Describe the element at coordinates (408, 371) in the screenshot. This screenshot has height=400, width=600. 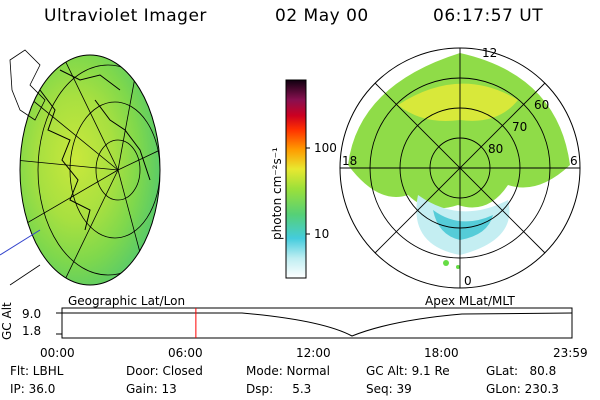
I see `status-gcalt: GC Alt: 9.1 Re` at that location.